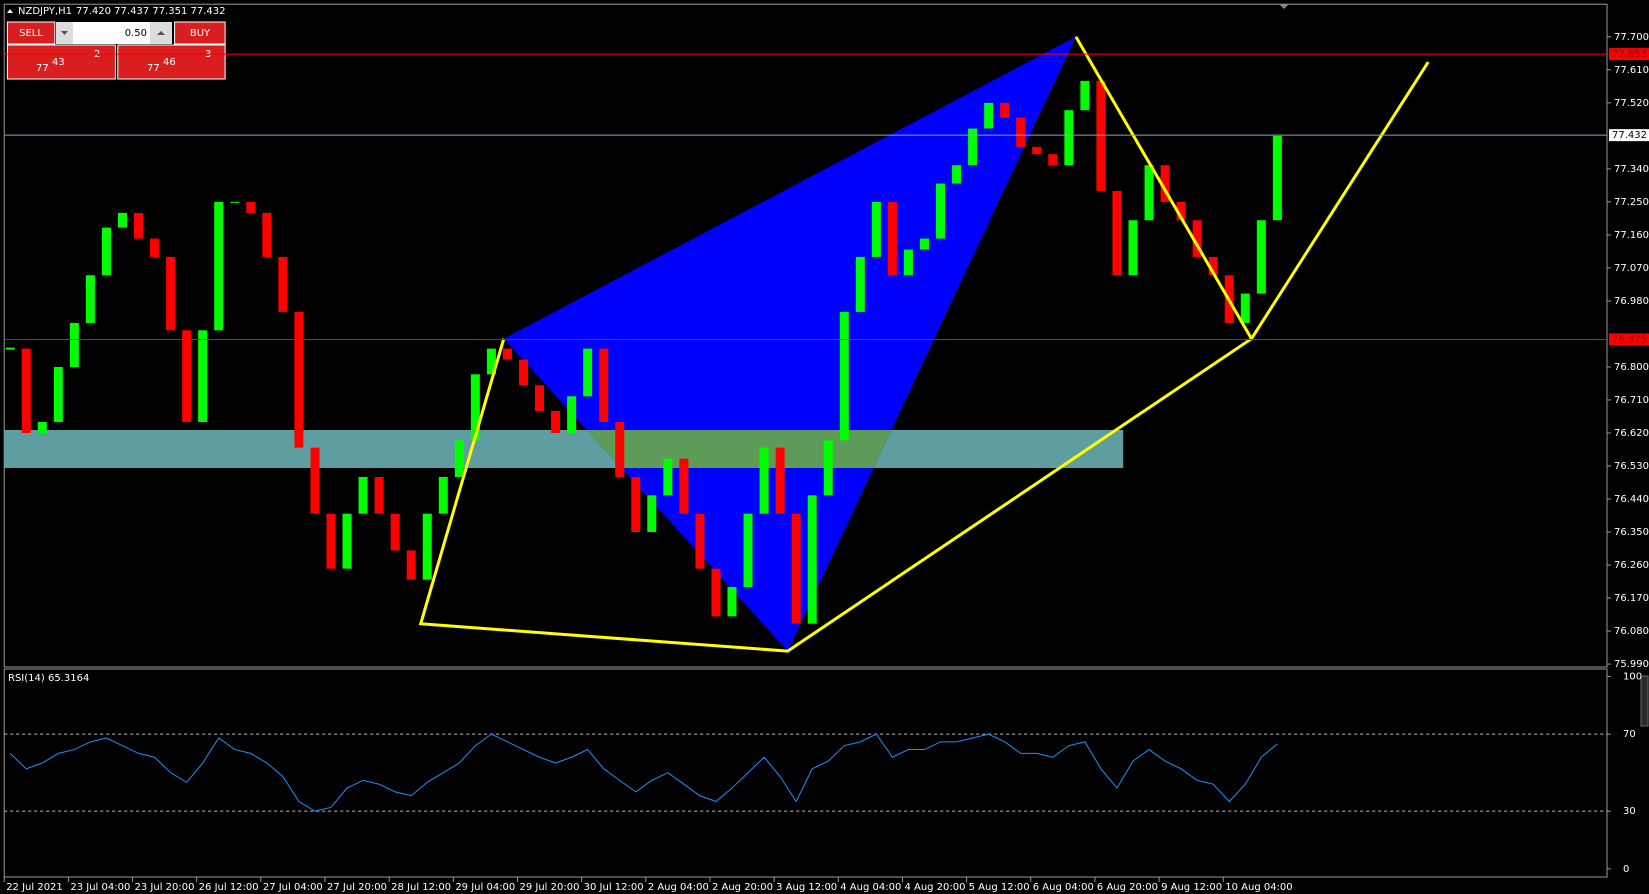 The image size is (1649, 894). I want to click on x-tick-label: 10 Aug 04:00, so click(1258, 887).